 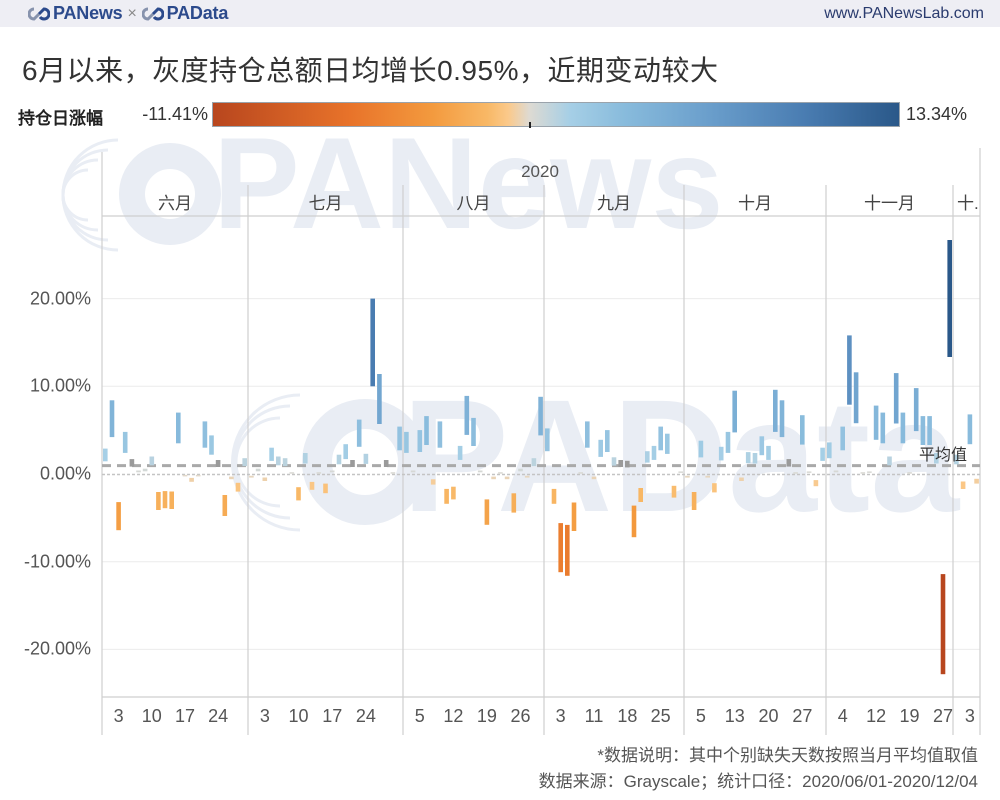 I want to click on chart-title: 6月以来，灰度持仓总额日均增长0.95%，近期变动较大, so click(x=370, y=70).